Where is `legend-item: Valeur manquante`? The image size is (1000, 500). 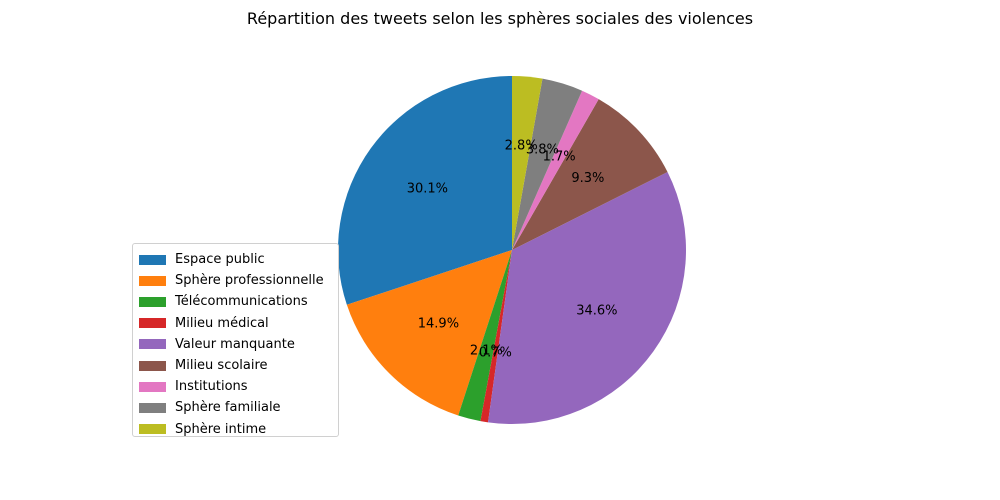
legend-item: Valeur manquante is located at coordinates (235, 344).